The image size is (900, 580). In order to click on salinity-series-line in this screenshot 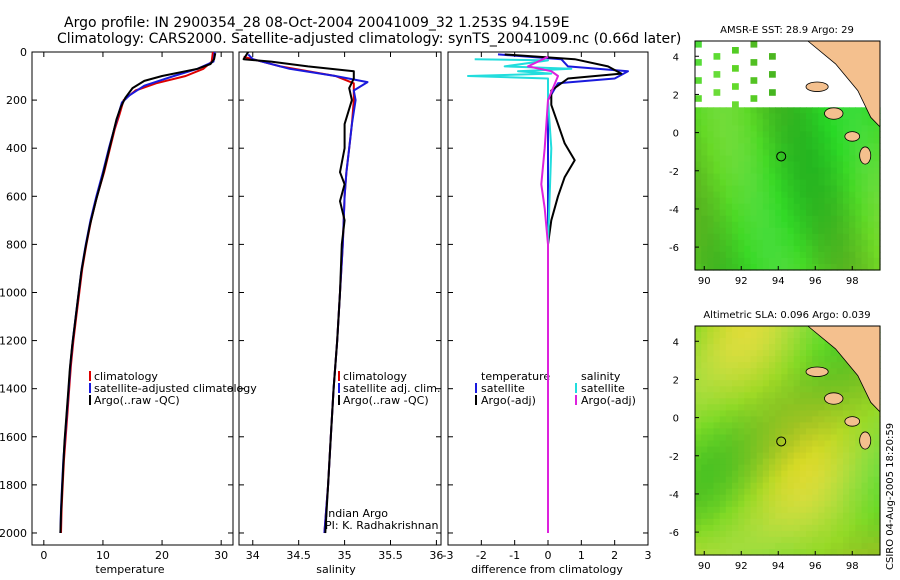, I will do `click(299, 294)`.